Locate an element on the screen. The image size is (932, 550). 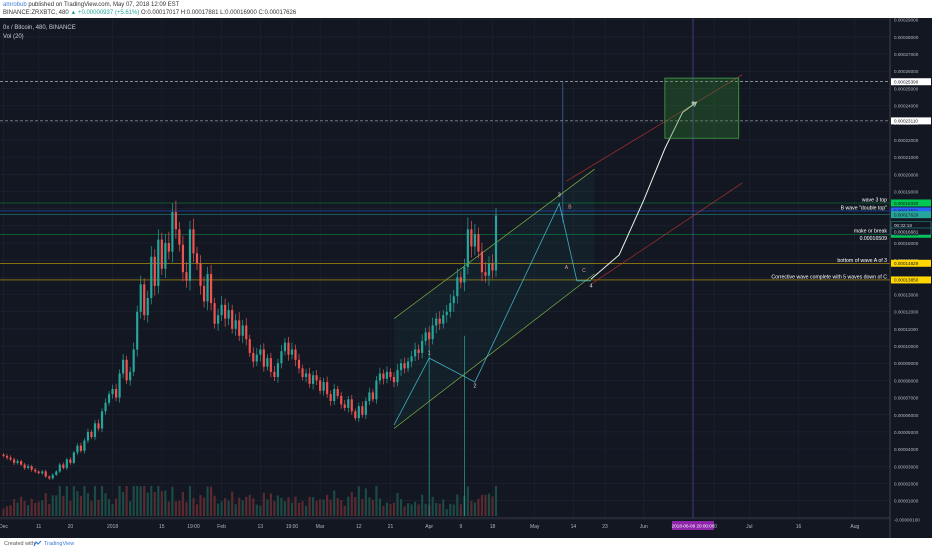
price-tick-label: 0.00021000 is located at coordinates (906, 157).